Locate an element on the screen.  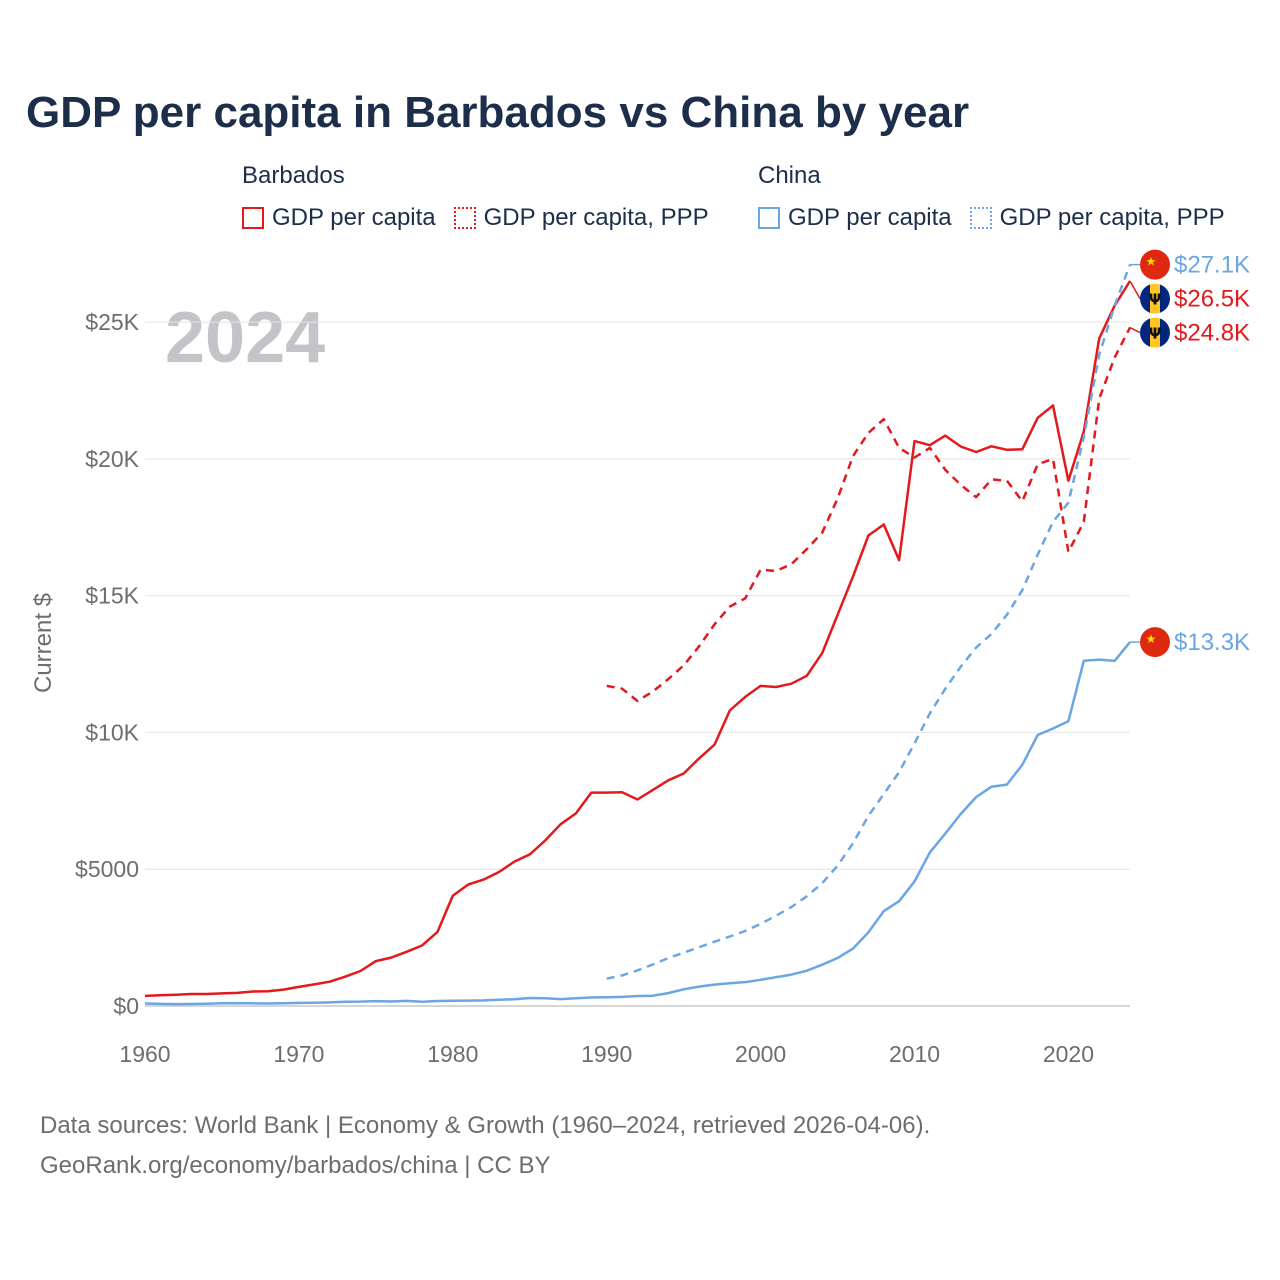
x-tick-label: 2010 is located at coordinates (914, 1054).